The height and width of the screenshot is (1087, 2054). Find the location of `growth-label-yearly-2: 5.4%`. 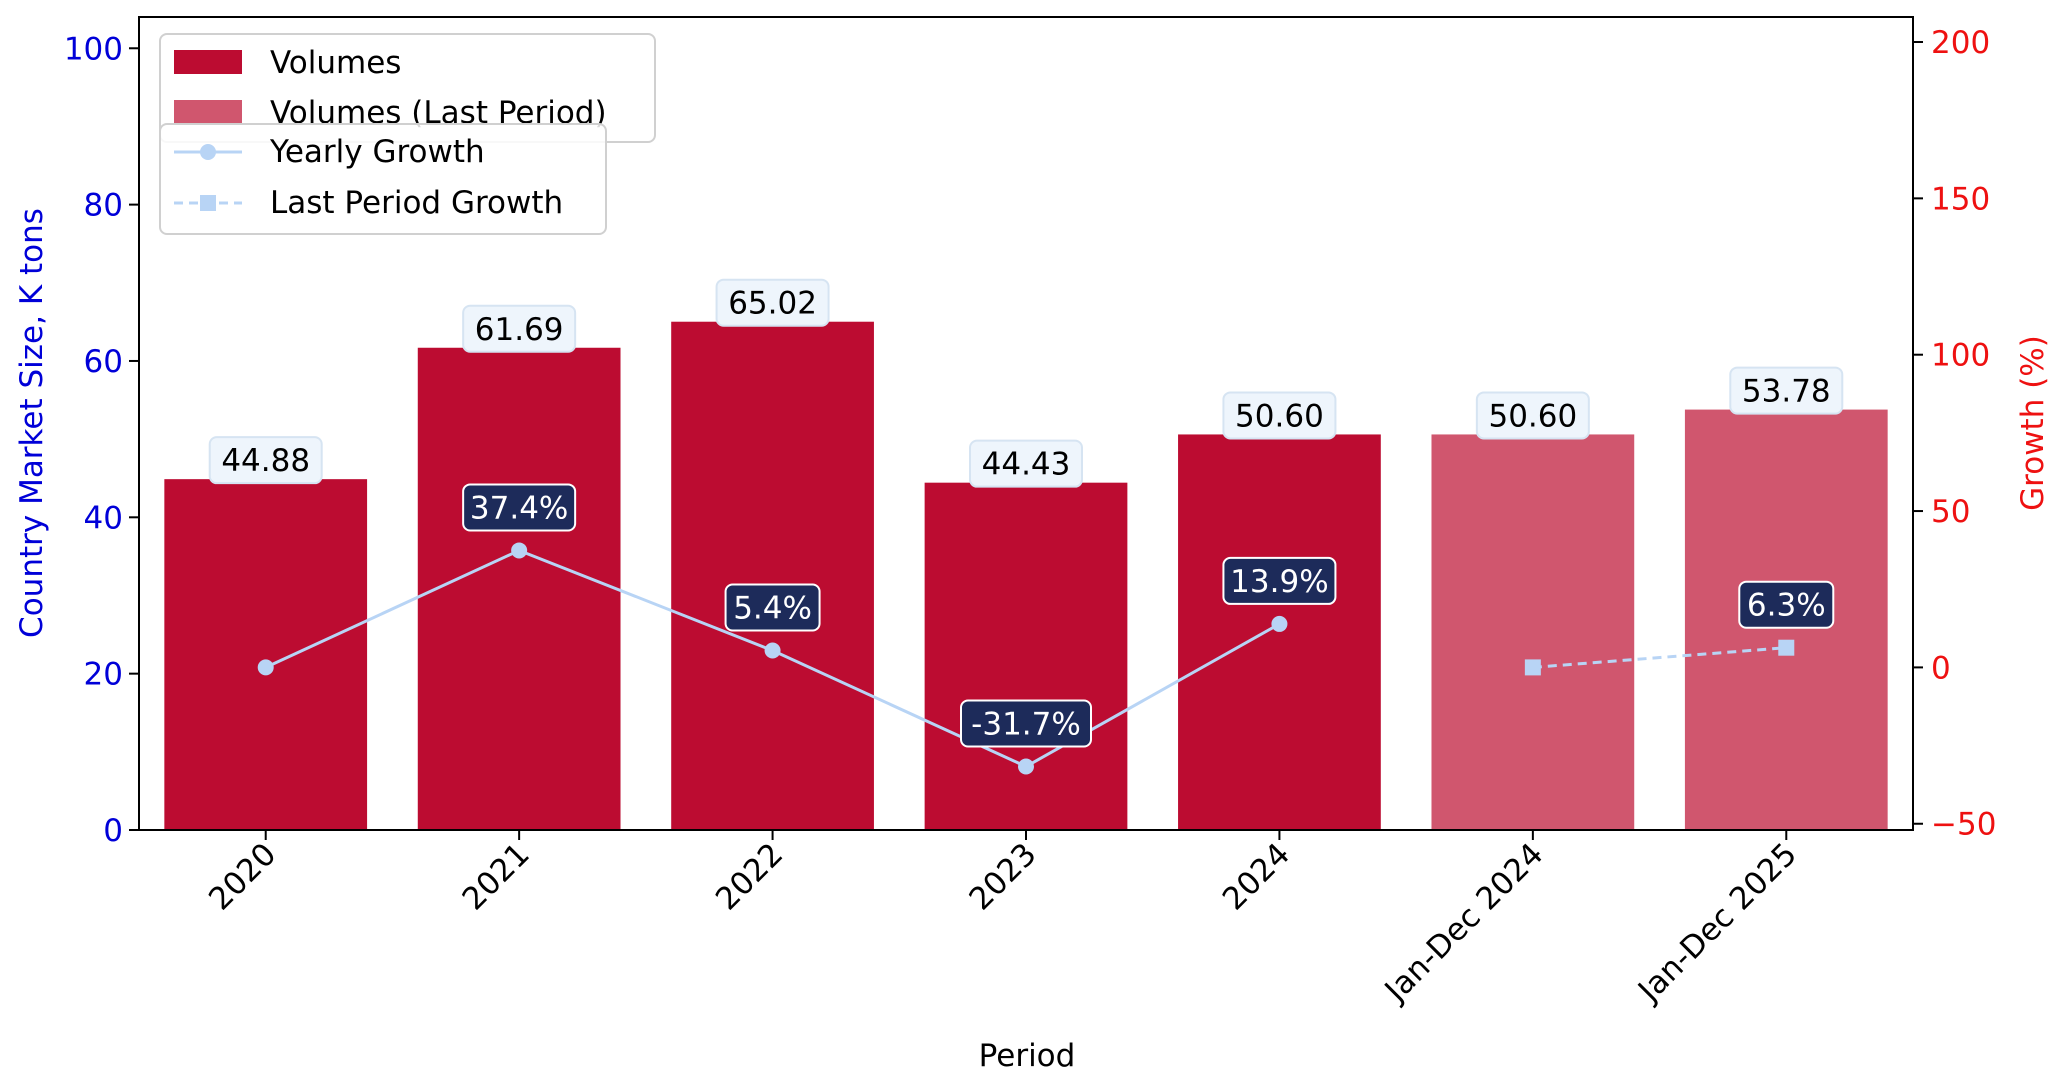

growth-label-yearly-2: 5.4% is located at coordinates (772, 607).